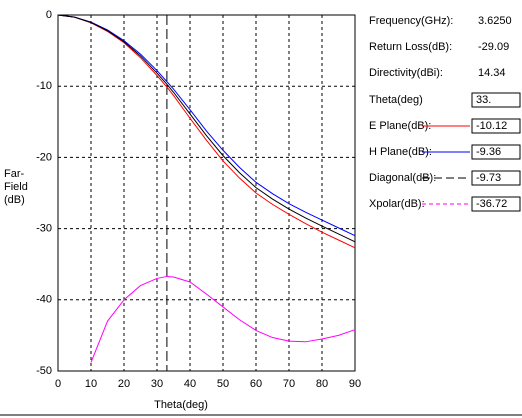 The width and height of the screenshot is (522, 418). Describe the element at coordinates (91, 384) in the screenshot. I see `x-tick-label: 10` at that location.